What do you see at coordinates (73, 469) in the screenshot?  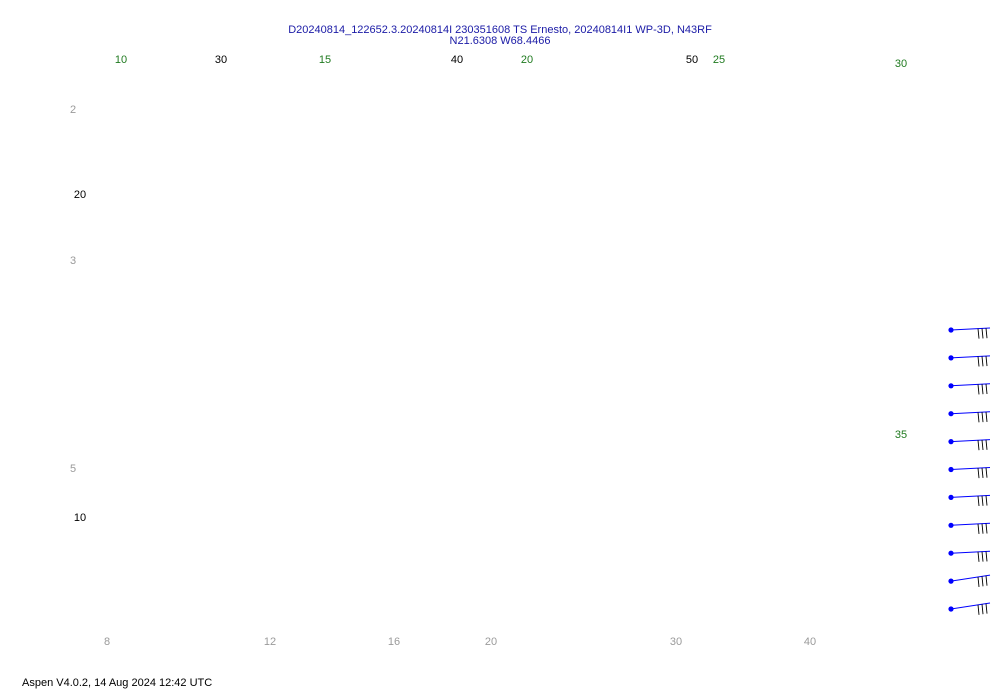 I see `mixing-ratio-label: 5` at bounding box center [73, 469].